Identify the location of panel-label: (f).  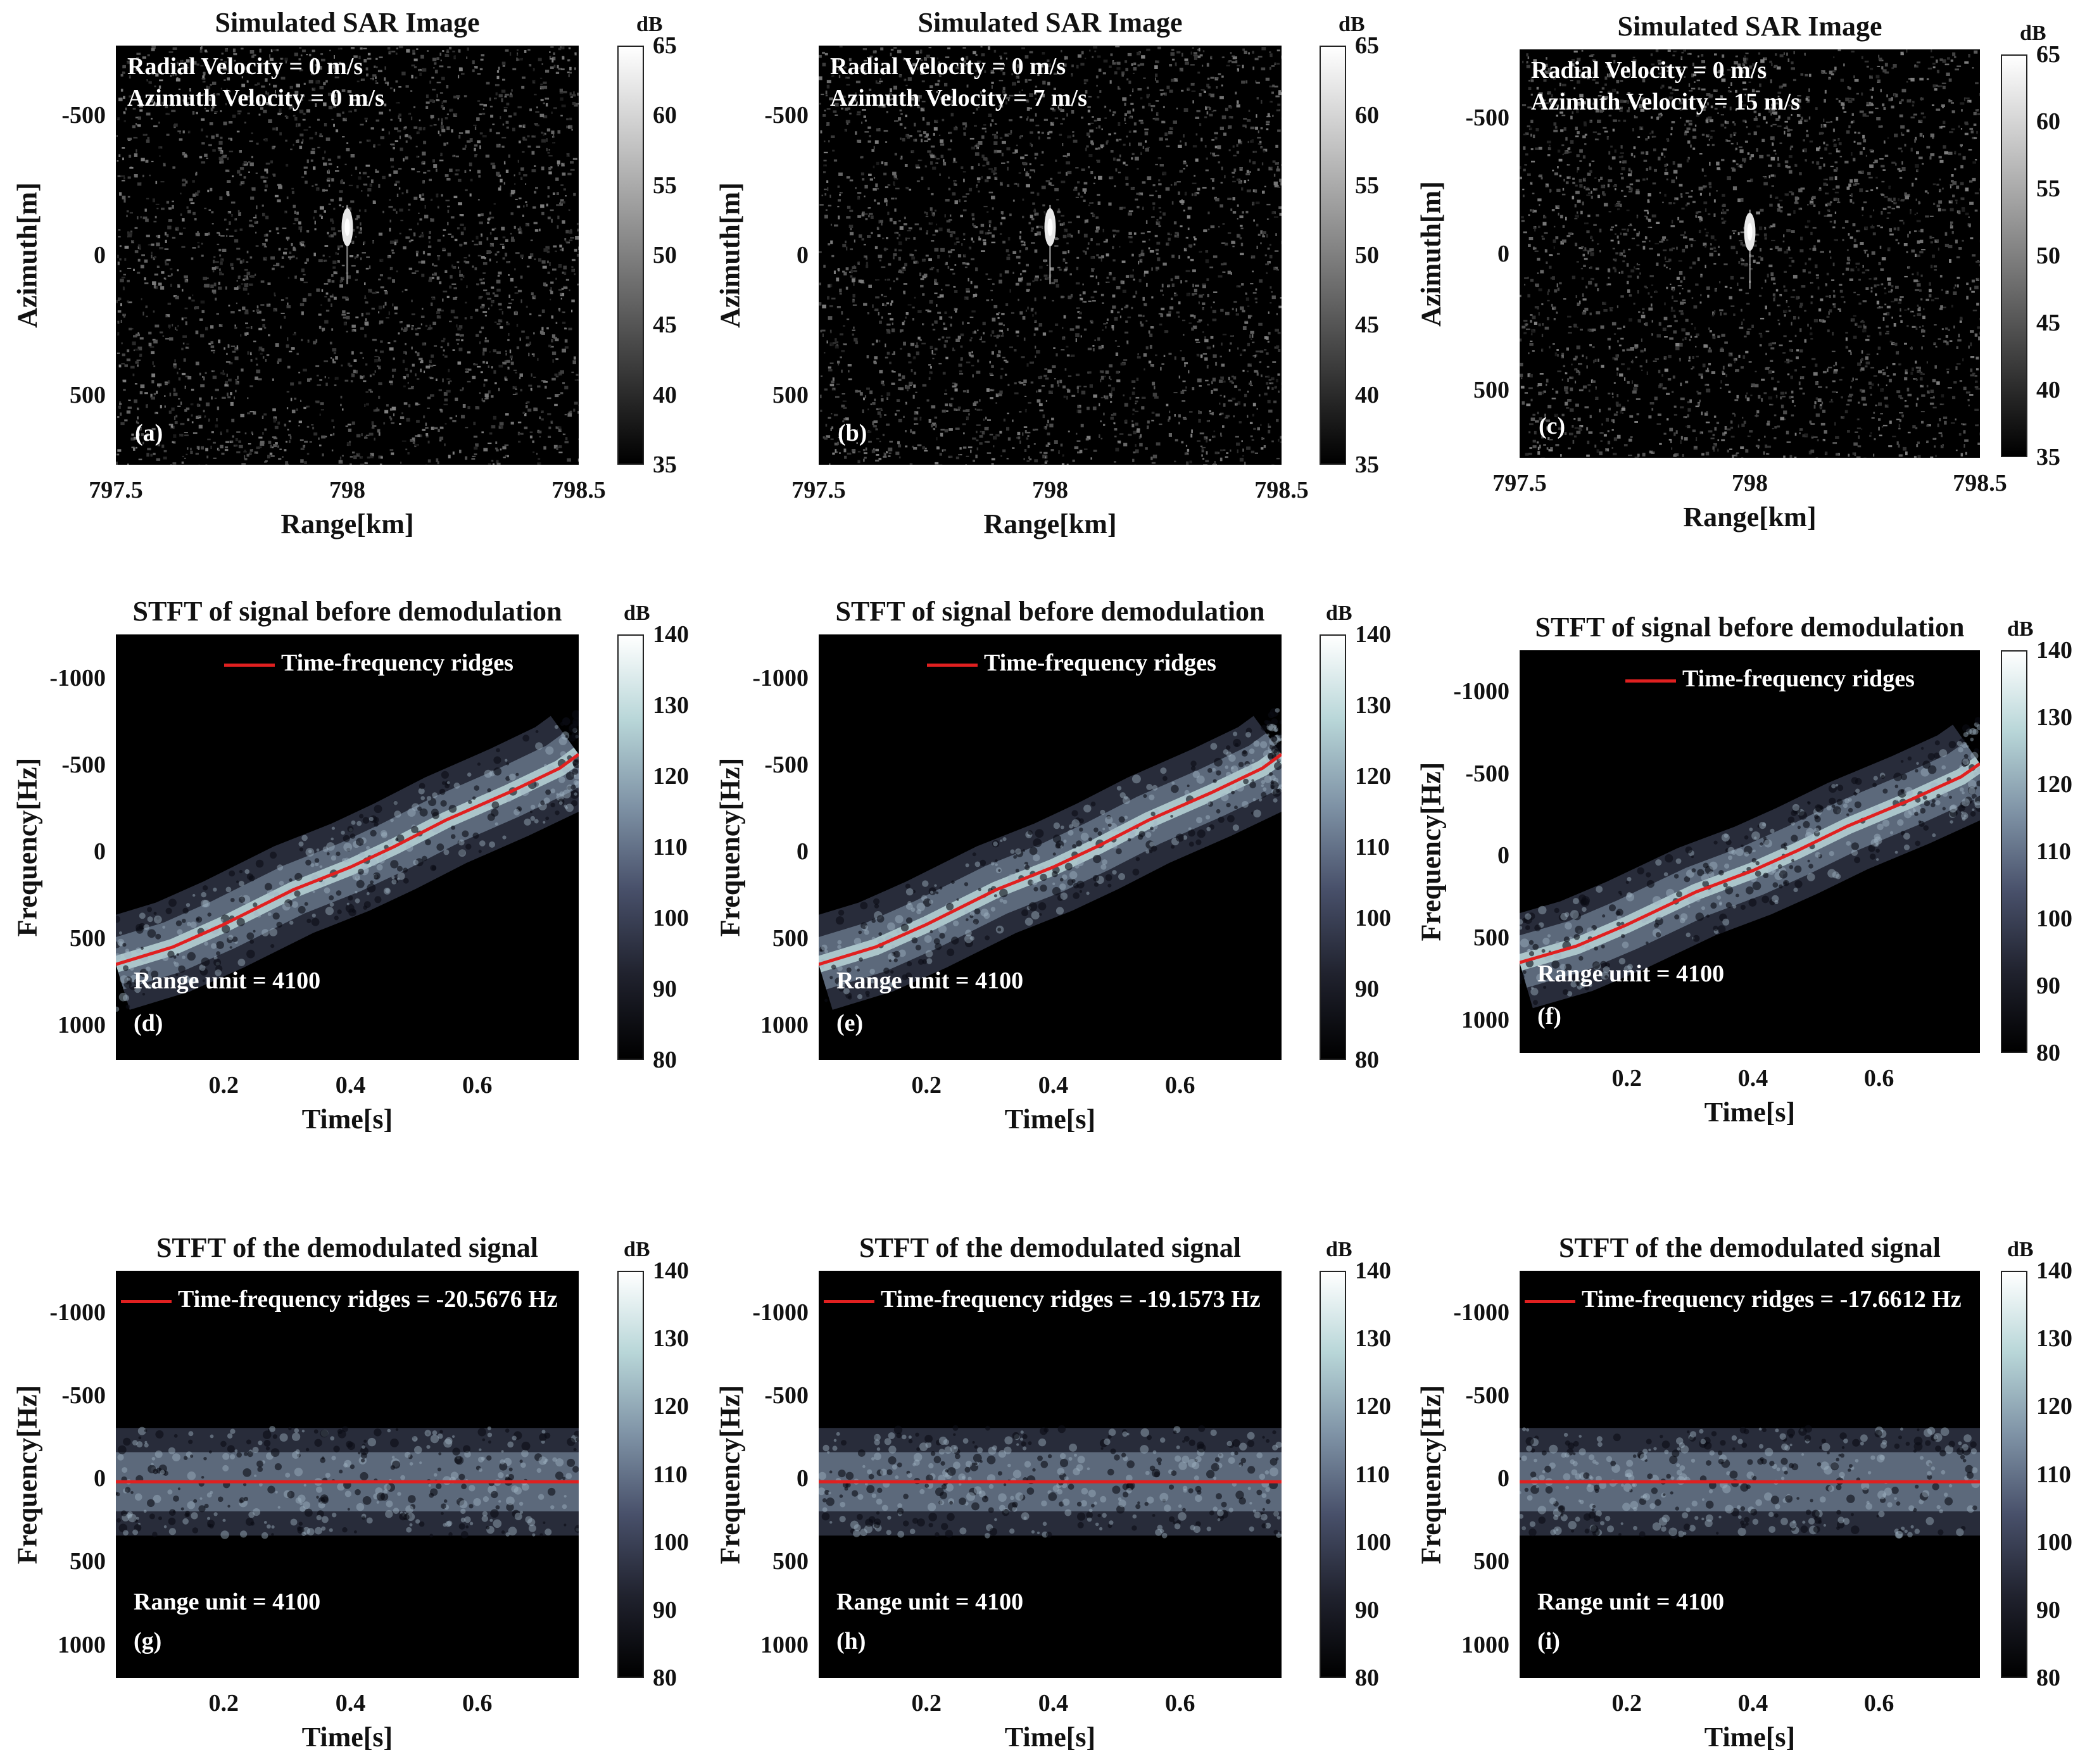
(1549, 1016).